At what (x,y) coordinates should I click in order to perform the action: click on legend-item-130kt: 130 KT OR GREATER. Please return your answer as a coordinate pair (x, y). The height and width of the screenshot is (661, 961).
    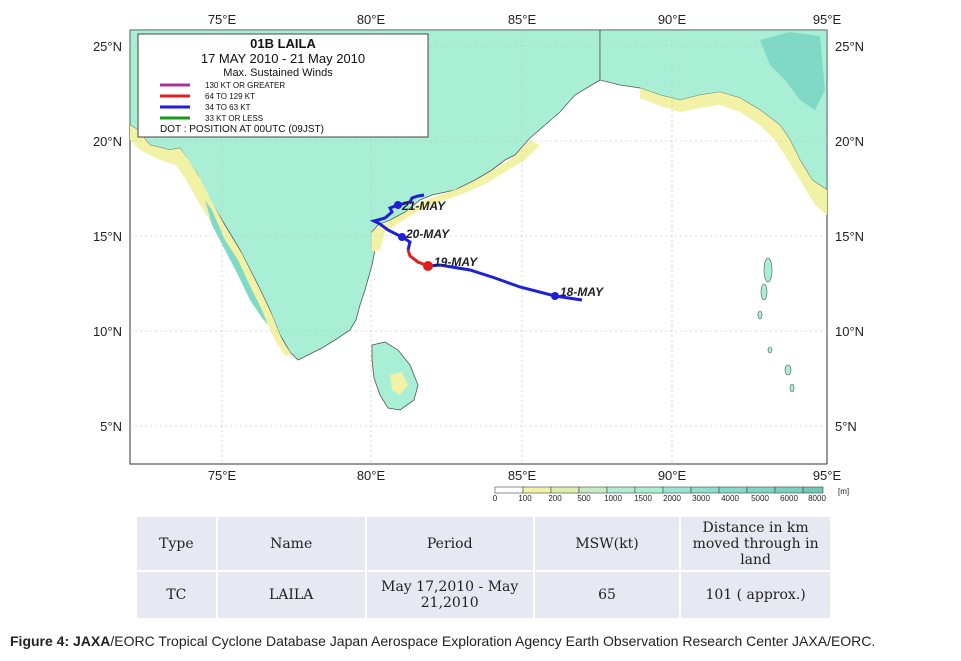
    Looking at the image, I should click on (245, 85).